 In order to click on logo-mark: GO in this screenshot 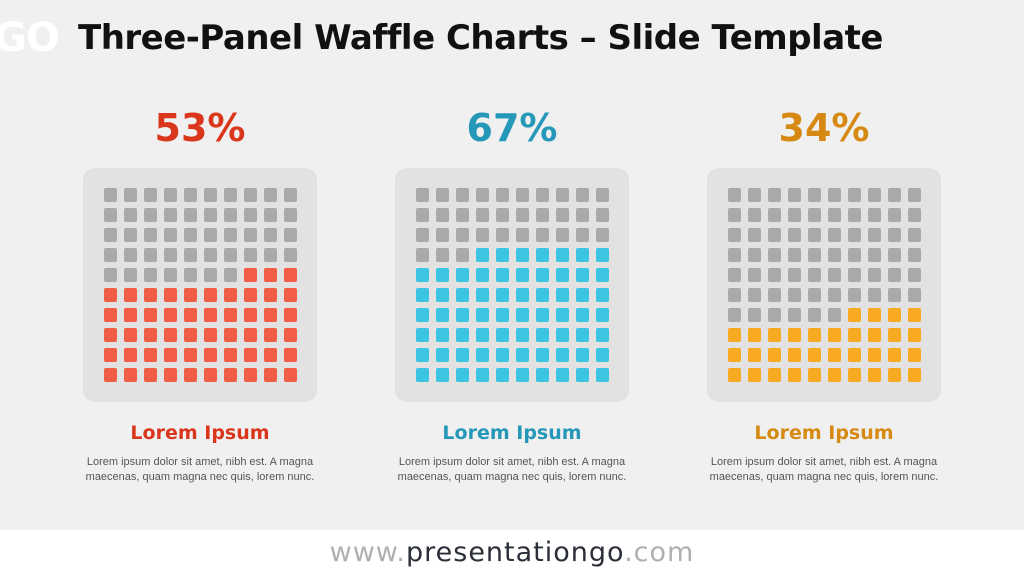, I will do `click(30, 38)`.